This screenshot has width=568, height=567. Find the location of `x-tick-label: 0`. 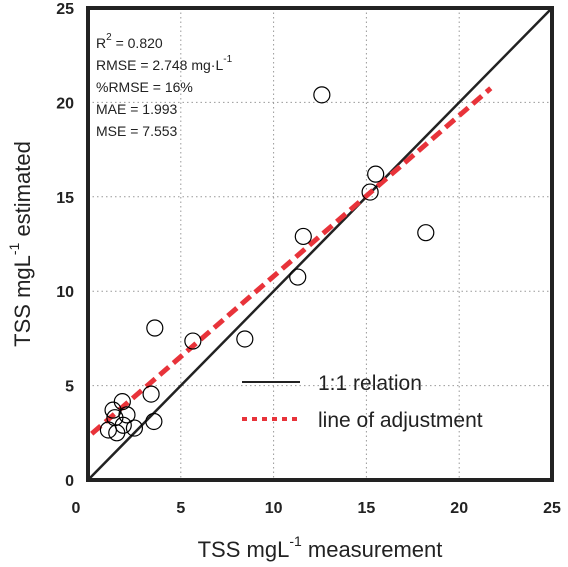

x-tick-label: 0 is located at coordinates (76, 508).